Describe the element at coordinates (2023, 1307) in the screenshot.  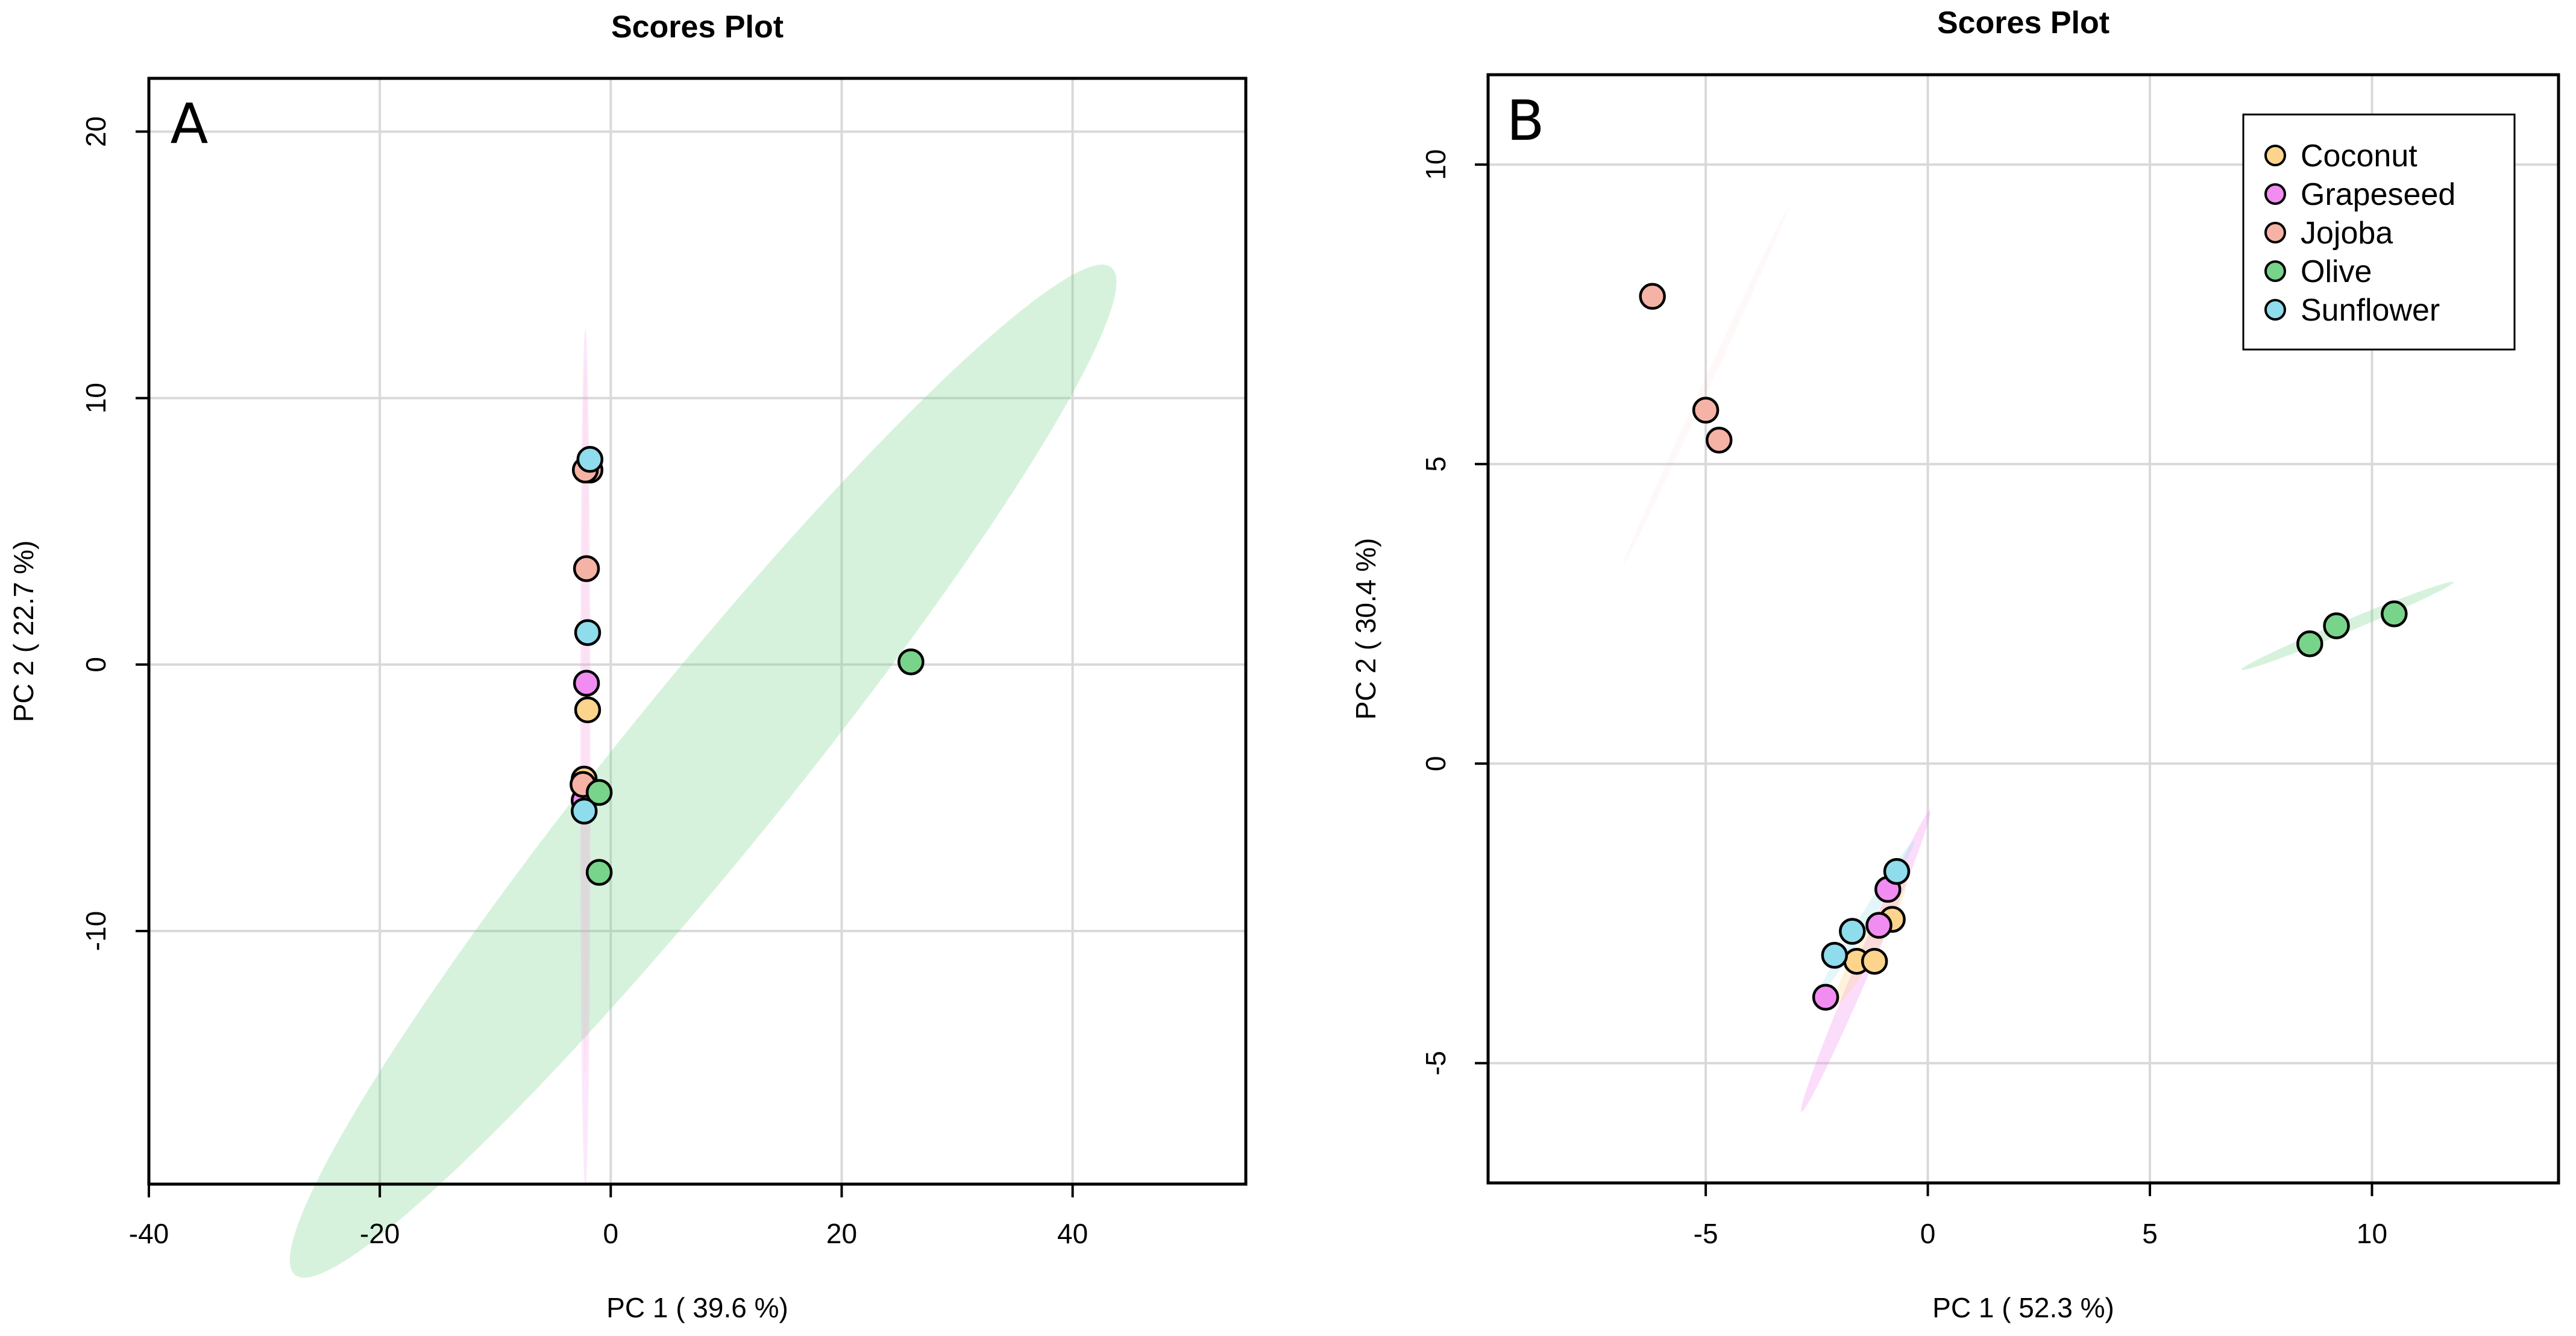
I see `x-axis-label: PC 1 ( 52.3 %)` at that location.